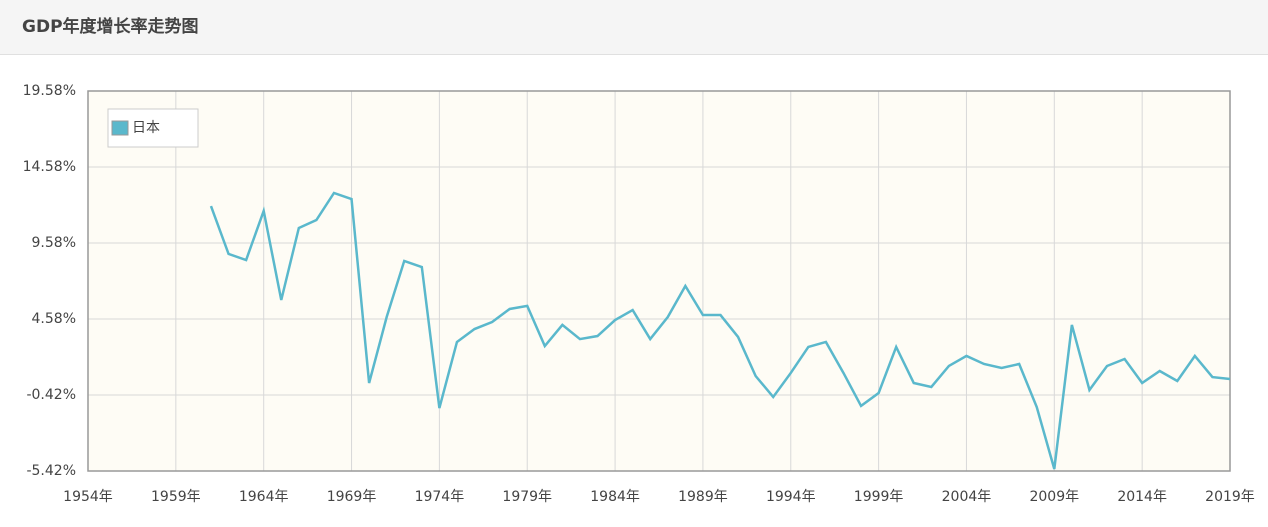 The image size is (1268, 527). Describe the element at coordinates (176, 497) in the screenshot. I see `x-tick-label: 1959年` at that location.